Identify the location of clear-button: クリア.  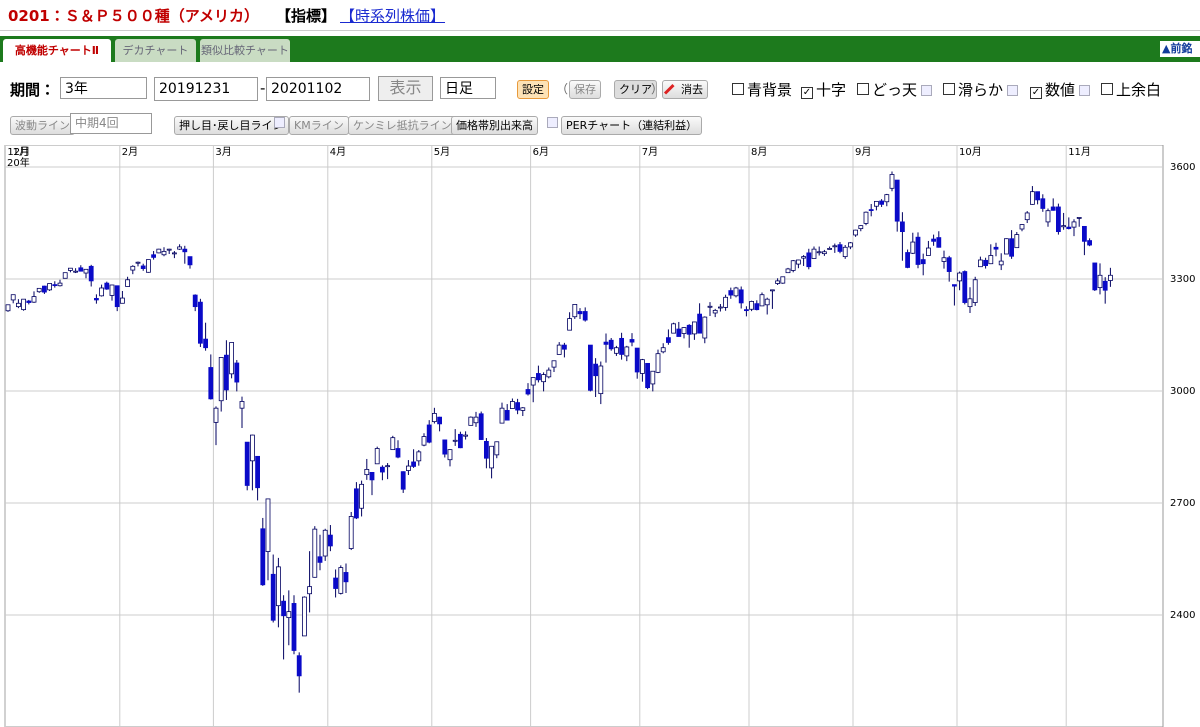
(635, 89).